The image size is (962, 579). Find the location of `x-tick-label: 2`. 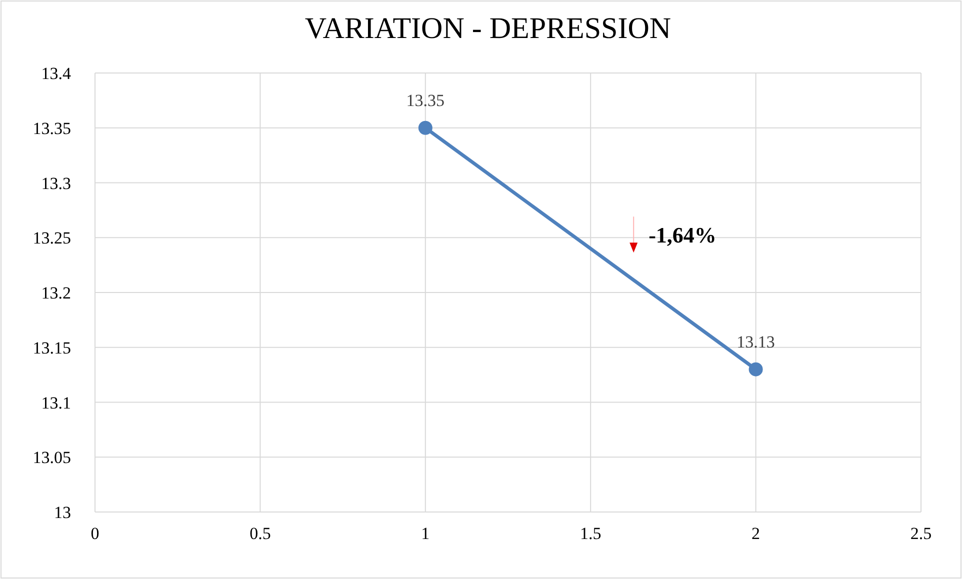

x-tick-label: 2 is located at coordinates (756, 533).